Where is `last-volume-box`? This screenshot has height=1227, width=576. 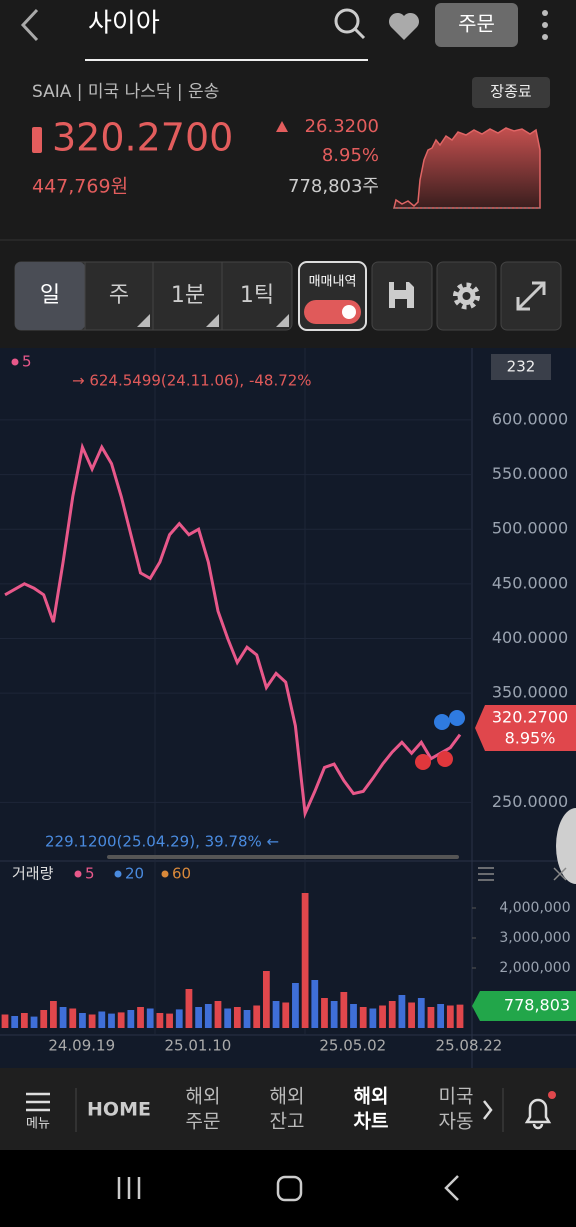 last-volume-box is located at coordinates (524, 1006).